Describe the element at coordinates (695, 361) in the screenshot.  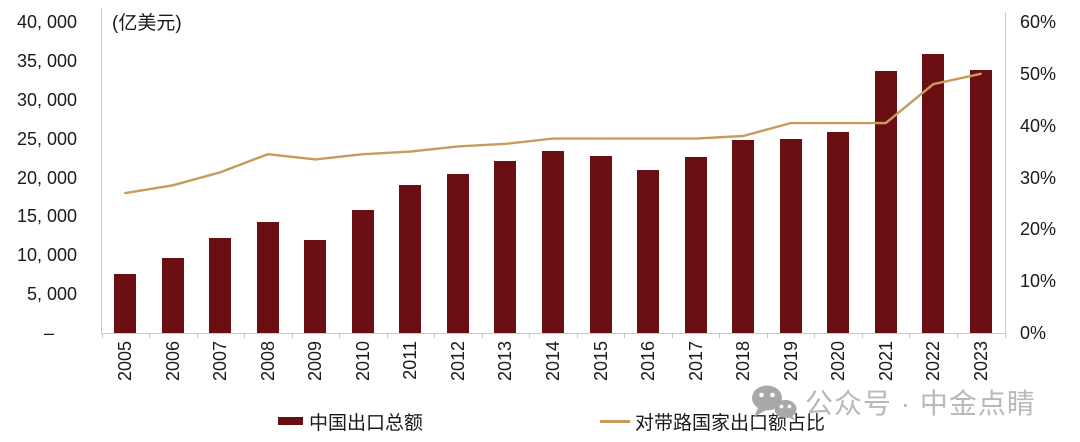
I see `x-label-2017: 2017` at that location.